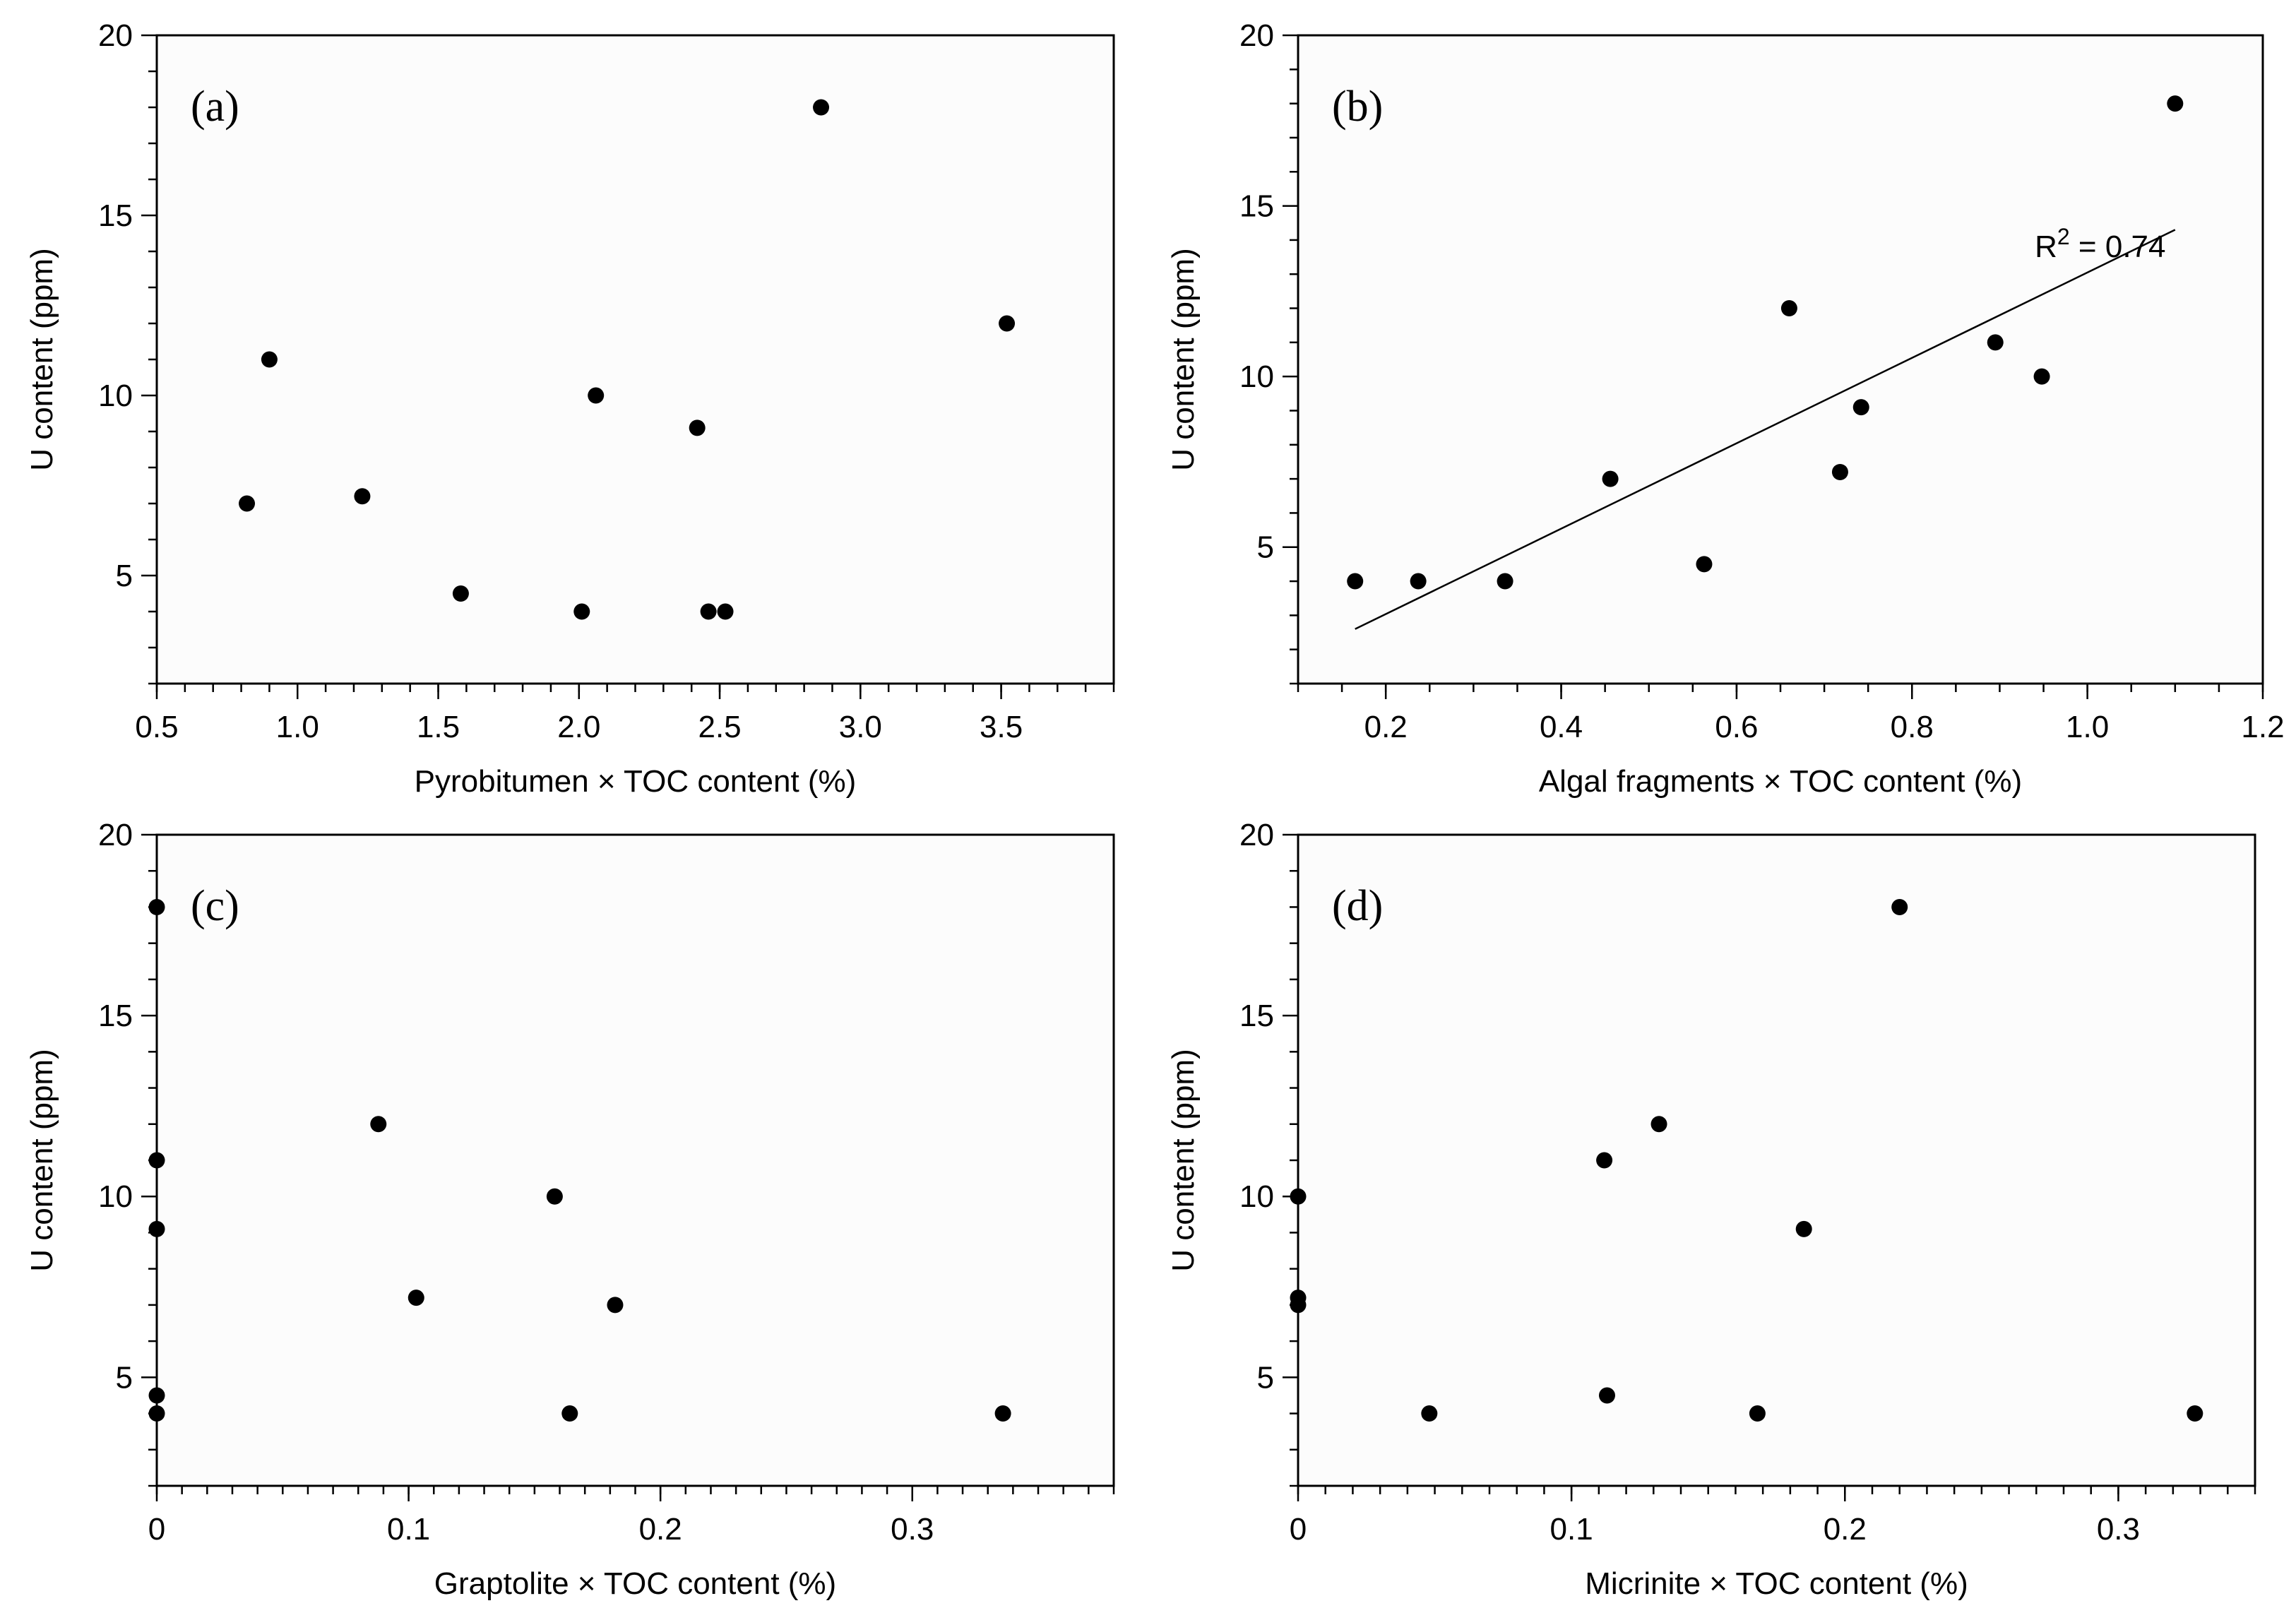 Image resolution: width=2296 pixels, height=1608 pixels. Describe the element at coordinates (1776, 1583) in the screenshot. I see `x-axis-label: Micrinite × TOC content (%)` at that location.